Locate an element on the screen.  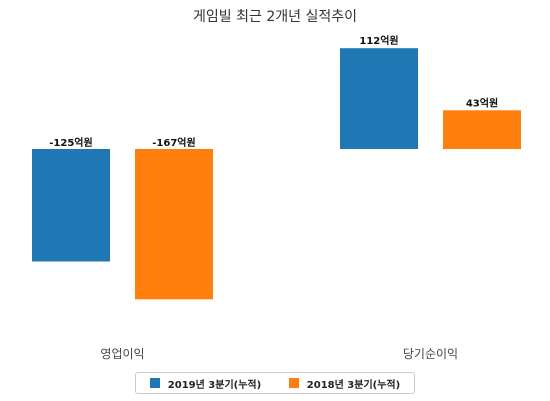
data-label-1-0: 112억원 is located at coordinates (378, 40).